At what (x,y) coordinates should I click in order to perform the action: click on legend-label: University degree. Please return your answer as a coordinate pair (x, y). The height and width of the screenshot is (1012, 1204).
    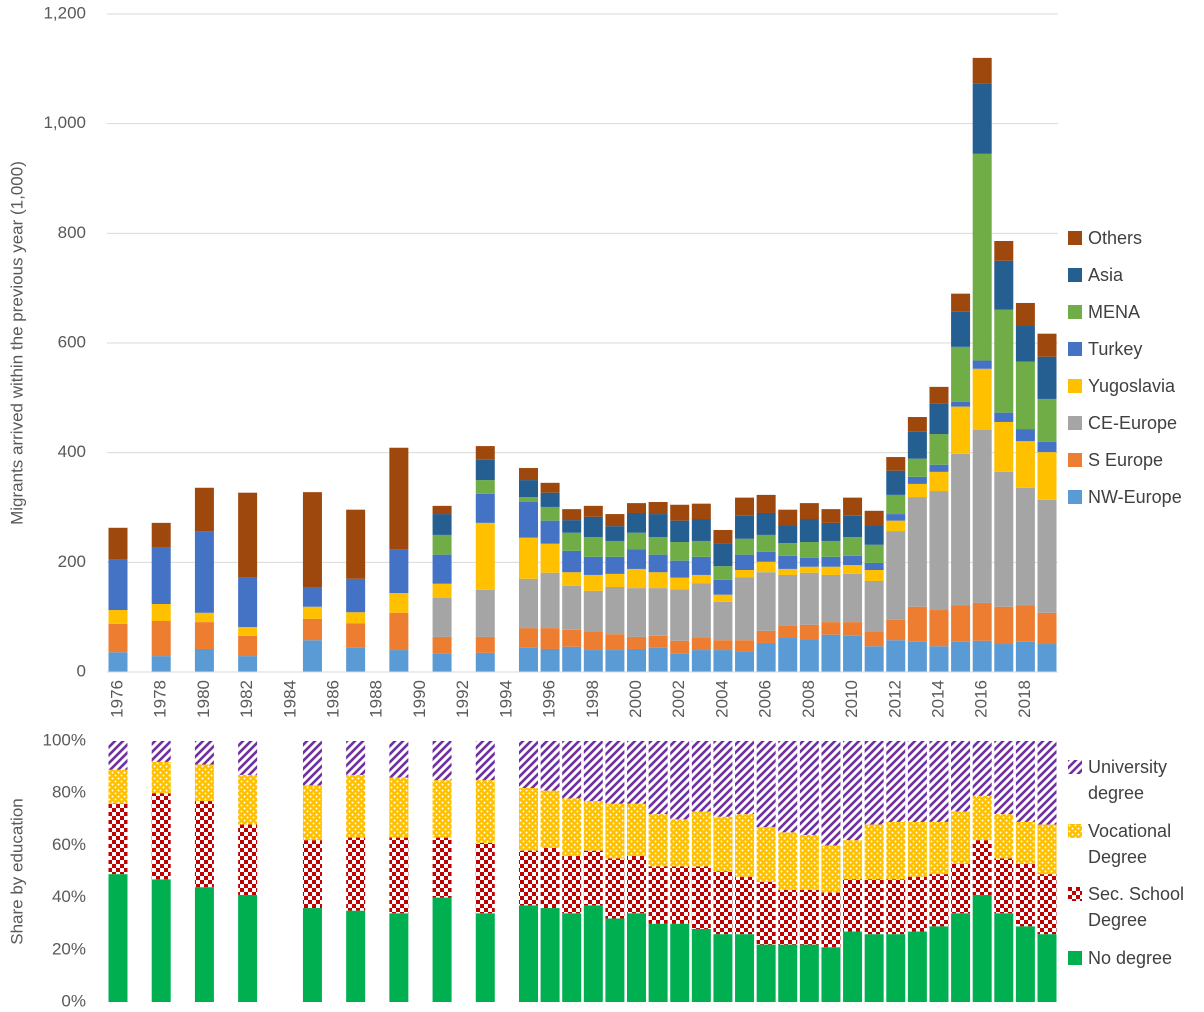
    Looking at the image, I should click on (1128, 780).